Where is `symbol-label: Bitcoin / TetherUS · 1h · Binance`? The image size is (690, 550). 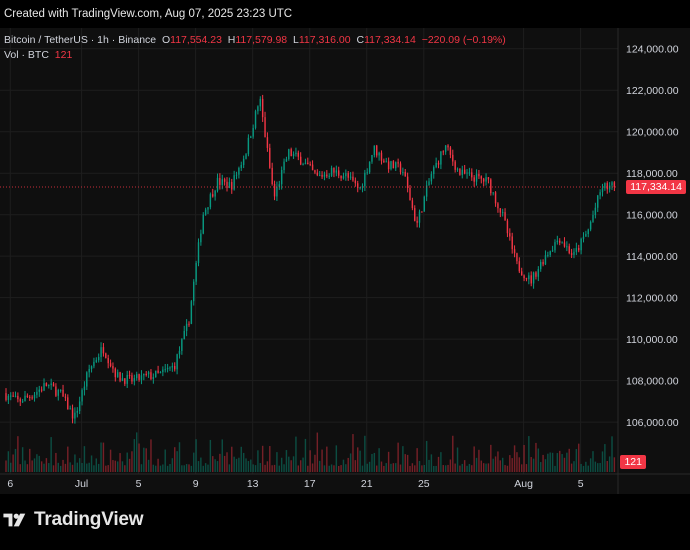 symbol-label: Bitcoin / TetherUS · 1h · Binance is located at coordinates (80, 40).